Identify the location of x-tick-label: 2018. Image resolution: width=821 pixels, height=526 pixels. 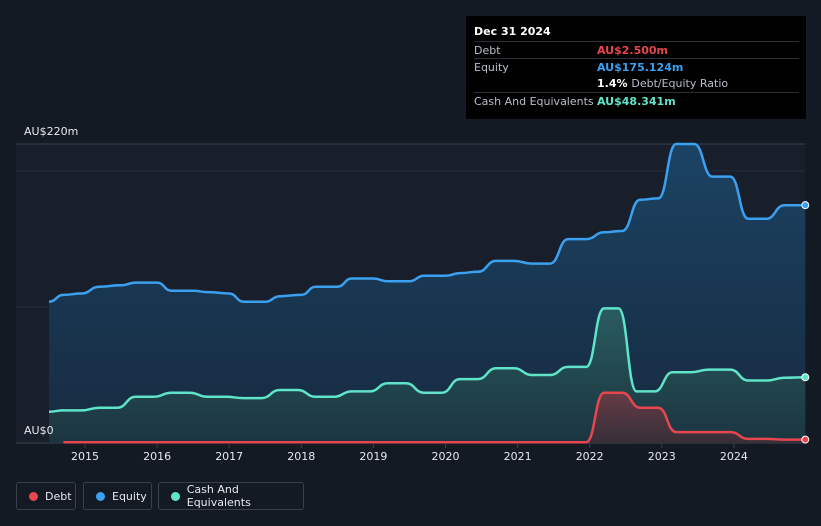
(301, 456).